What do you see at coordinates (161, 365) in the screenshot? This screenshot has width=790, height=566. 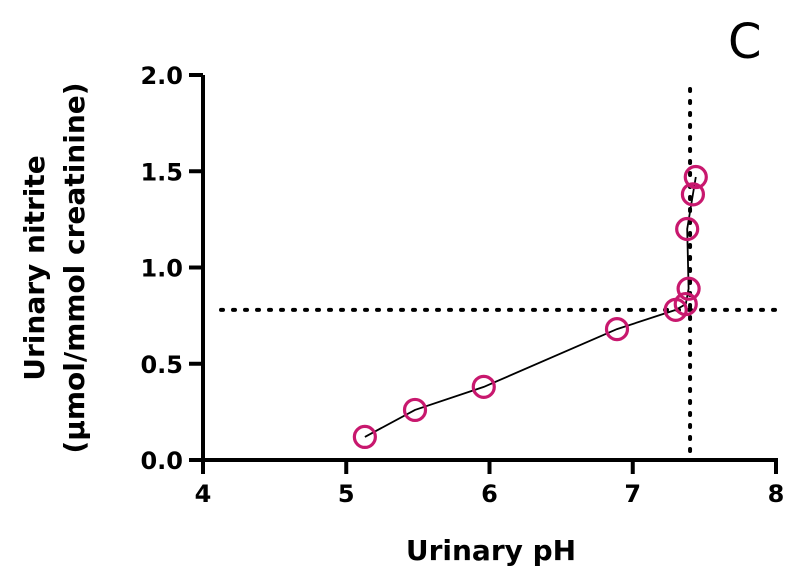 I see `y-tick-label-1: 0.5` at bounding box center [161, 365].